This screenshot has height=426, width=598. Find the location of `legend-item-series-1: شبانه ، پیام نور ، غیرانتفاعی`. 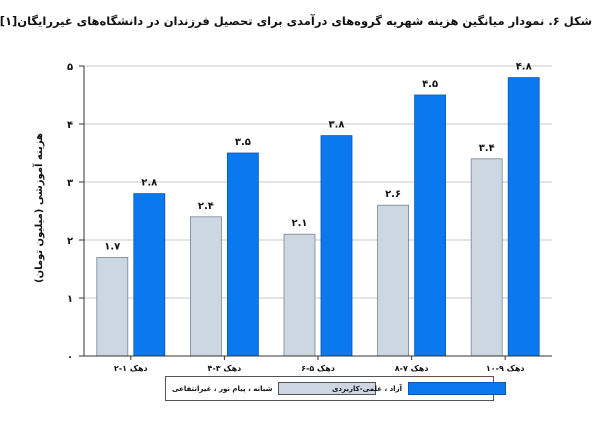

legend-item-series-1: شبانه ، پیام نور ، غیرانتفاعی is located at coordinates (274, 388).